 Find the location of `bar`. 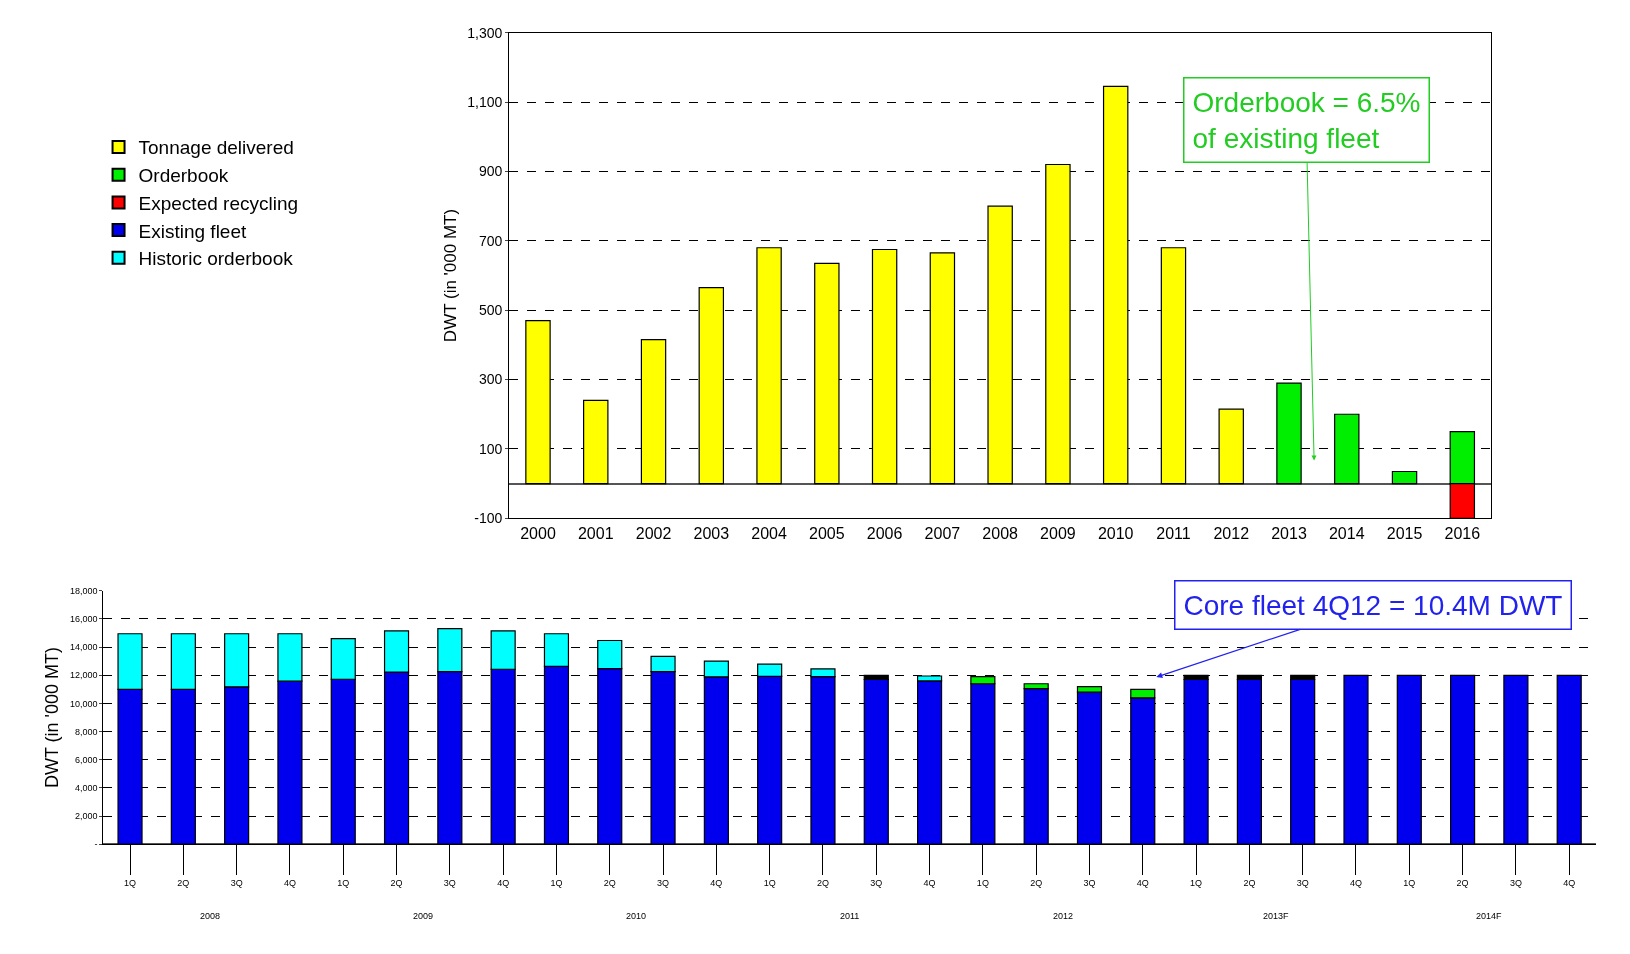

bar is located at coordinates (1404, 477).